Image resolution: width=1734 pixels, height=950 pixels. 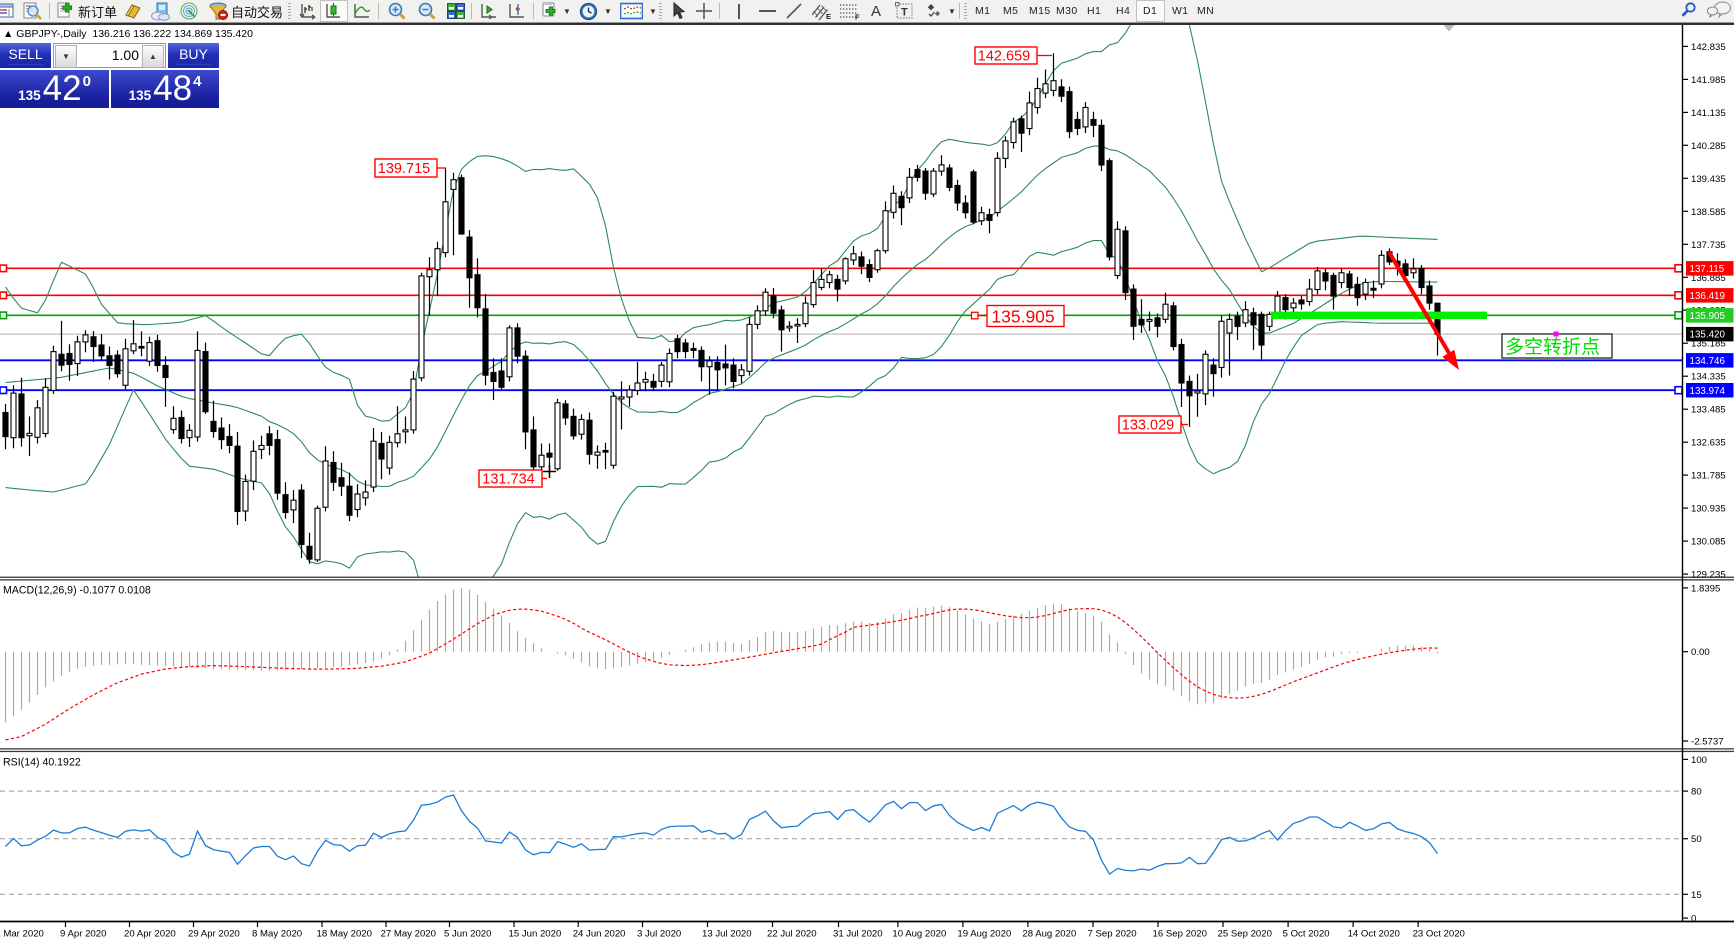 What do you see at coordinates (1708, 113) in the screenshot?
I see `svg-text: 141.135` at bounding box center [1708, 113].